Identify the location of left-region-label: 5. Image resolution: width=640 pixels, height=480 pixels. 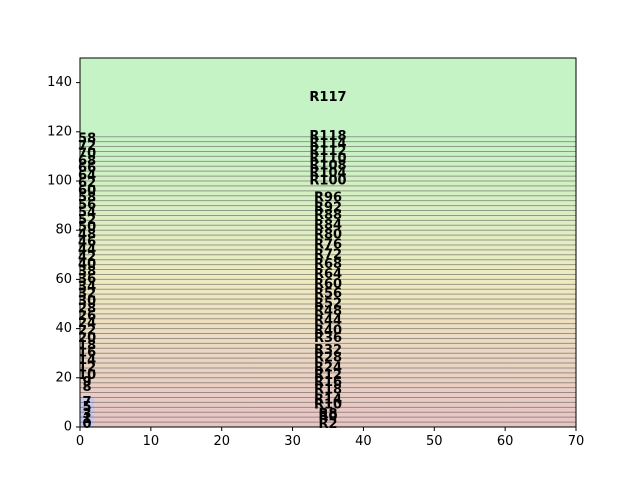
(87, 407).